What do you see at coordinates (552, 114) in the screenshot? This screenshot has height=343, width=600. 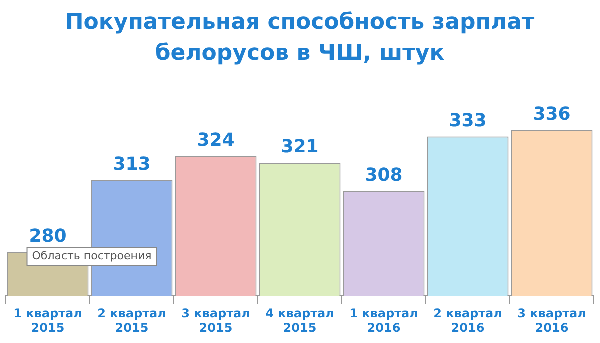 I see `data-label: 336` at bounding box center [552, 114].